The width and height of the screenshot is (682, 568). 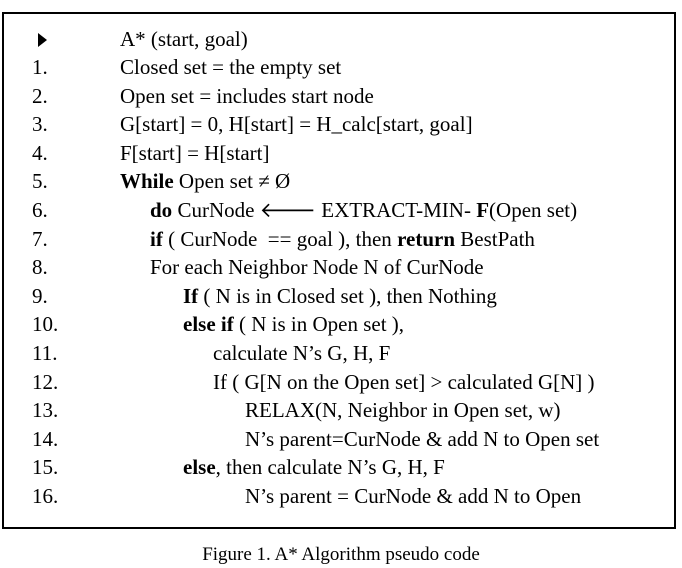 I want to click on code-text: ( CurNode == goal ), then, so click(x=280, y=238).